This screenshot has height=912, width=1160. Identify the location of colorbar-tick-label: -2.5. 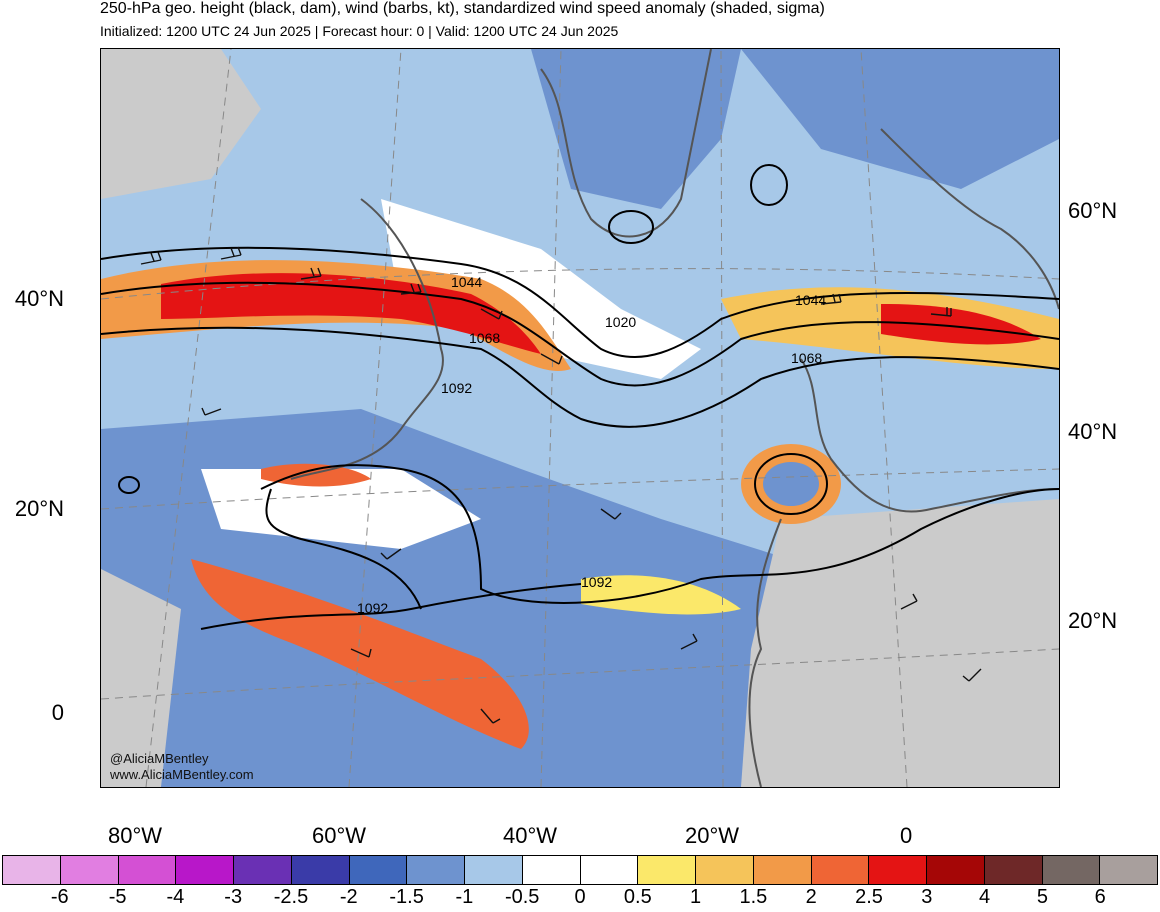
(291, 897).